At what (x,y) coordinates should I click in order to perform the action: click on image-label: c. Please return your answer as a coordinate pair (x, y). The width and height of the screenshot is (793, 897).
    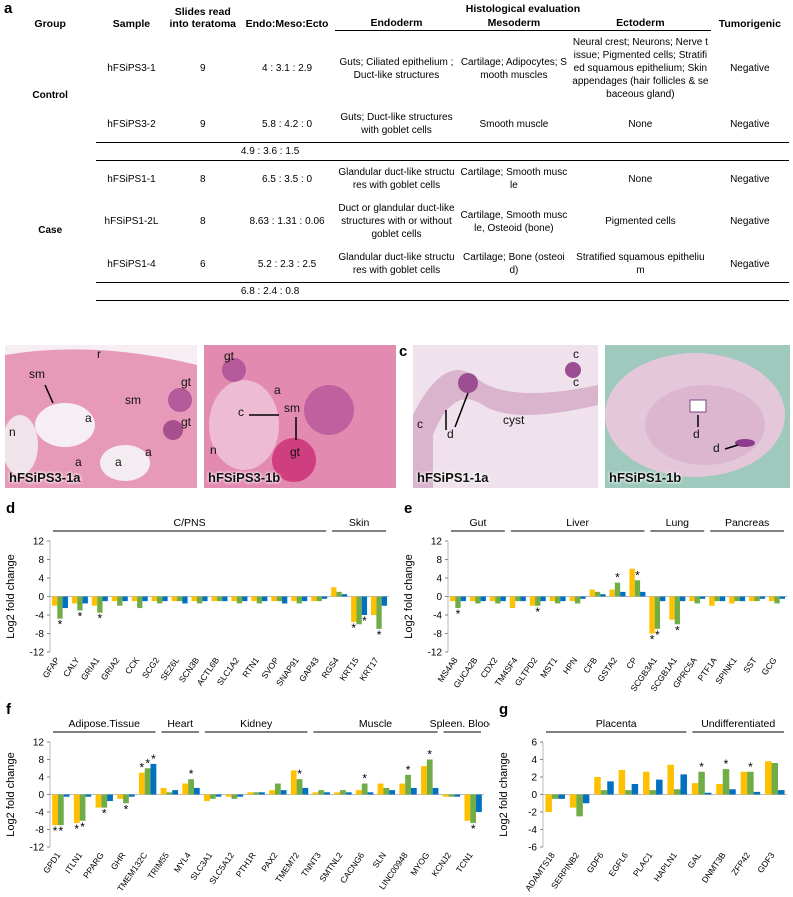
    Looking at the image, I should click on (420, 424).